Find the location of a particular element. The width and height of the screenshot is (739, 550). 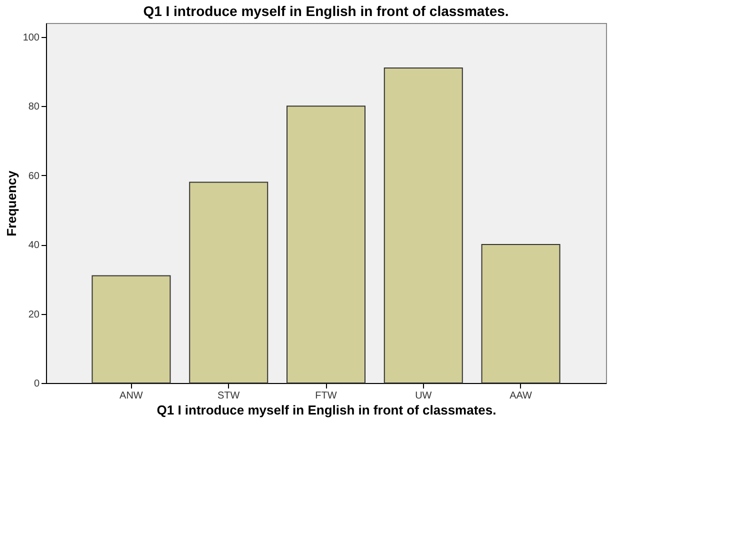

y-axis-title: Frequency is located at coordinates (11, 203).